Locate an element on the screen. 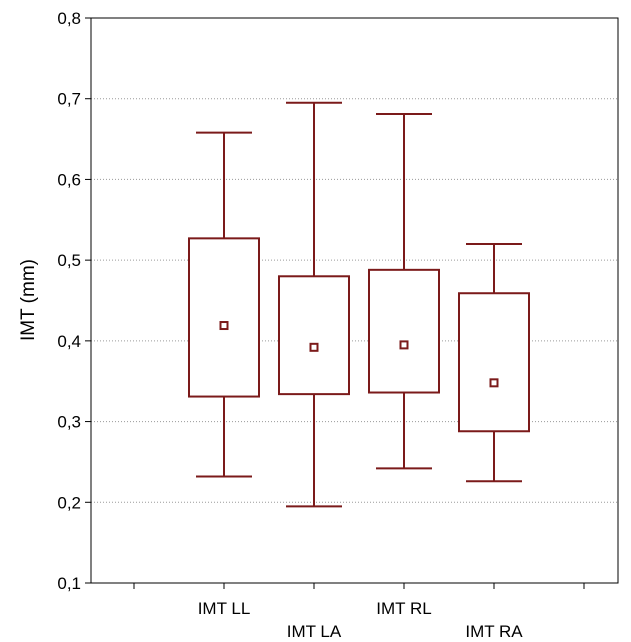 This screenshot has height=642, width=631. x-category-label: IMT RA is located at coordinates (494, 631).